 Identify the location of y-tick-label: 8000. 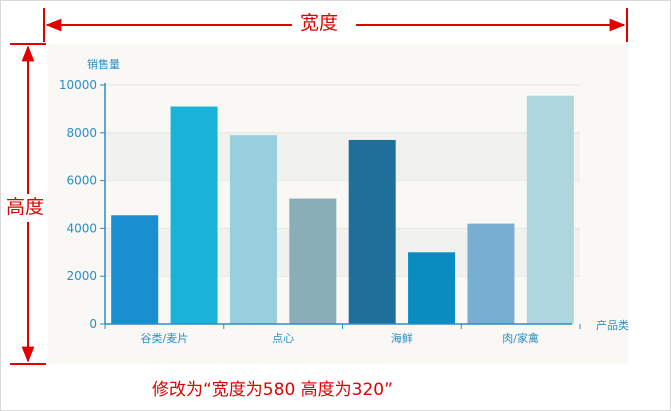
(81, 133).